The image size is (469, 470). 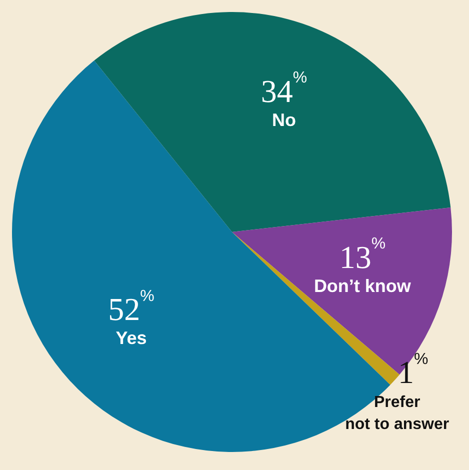 What do you see at coordinates (397, 414) in the screenshot?
I see `slice-label: Prefer not to answer` at bounding box center [397, 414].